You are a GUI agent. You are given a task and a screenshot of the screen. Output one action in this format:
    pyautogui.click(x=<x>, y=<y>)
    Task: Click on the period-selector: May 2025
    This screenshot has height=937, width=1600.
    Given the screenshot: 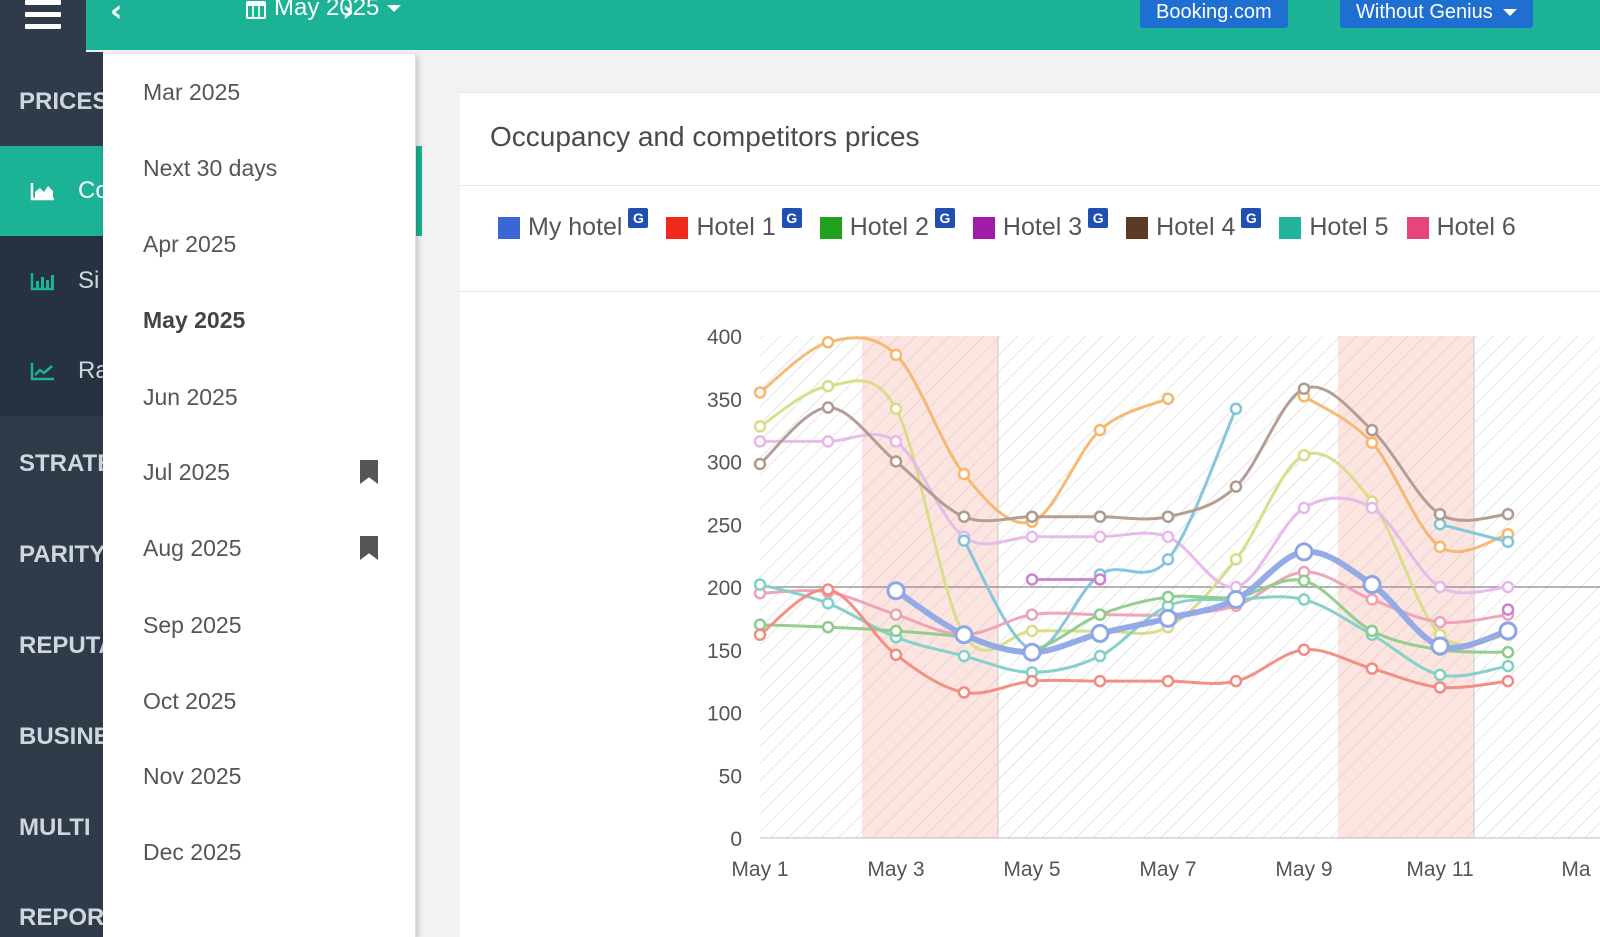 What is the action you would take?
    pyautogui.click(x=324, y=11)
    